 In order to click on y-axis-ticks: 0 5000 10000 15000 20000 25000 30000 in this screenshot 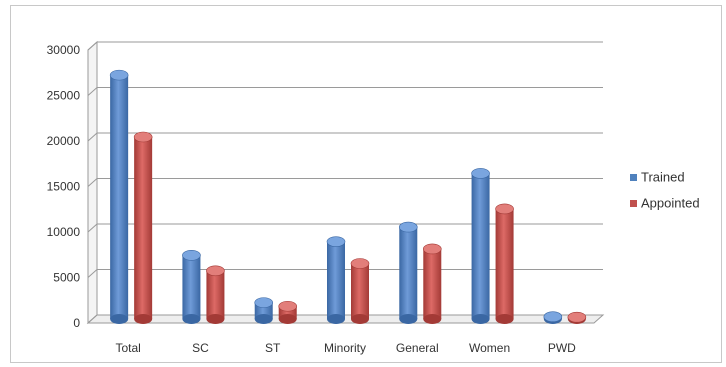, I will do `click(64, 186)`.